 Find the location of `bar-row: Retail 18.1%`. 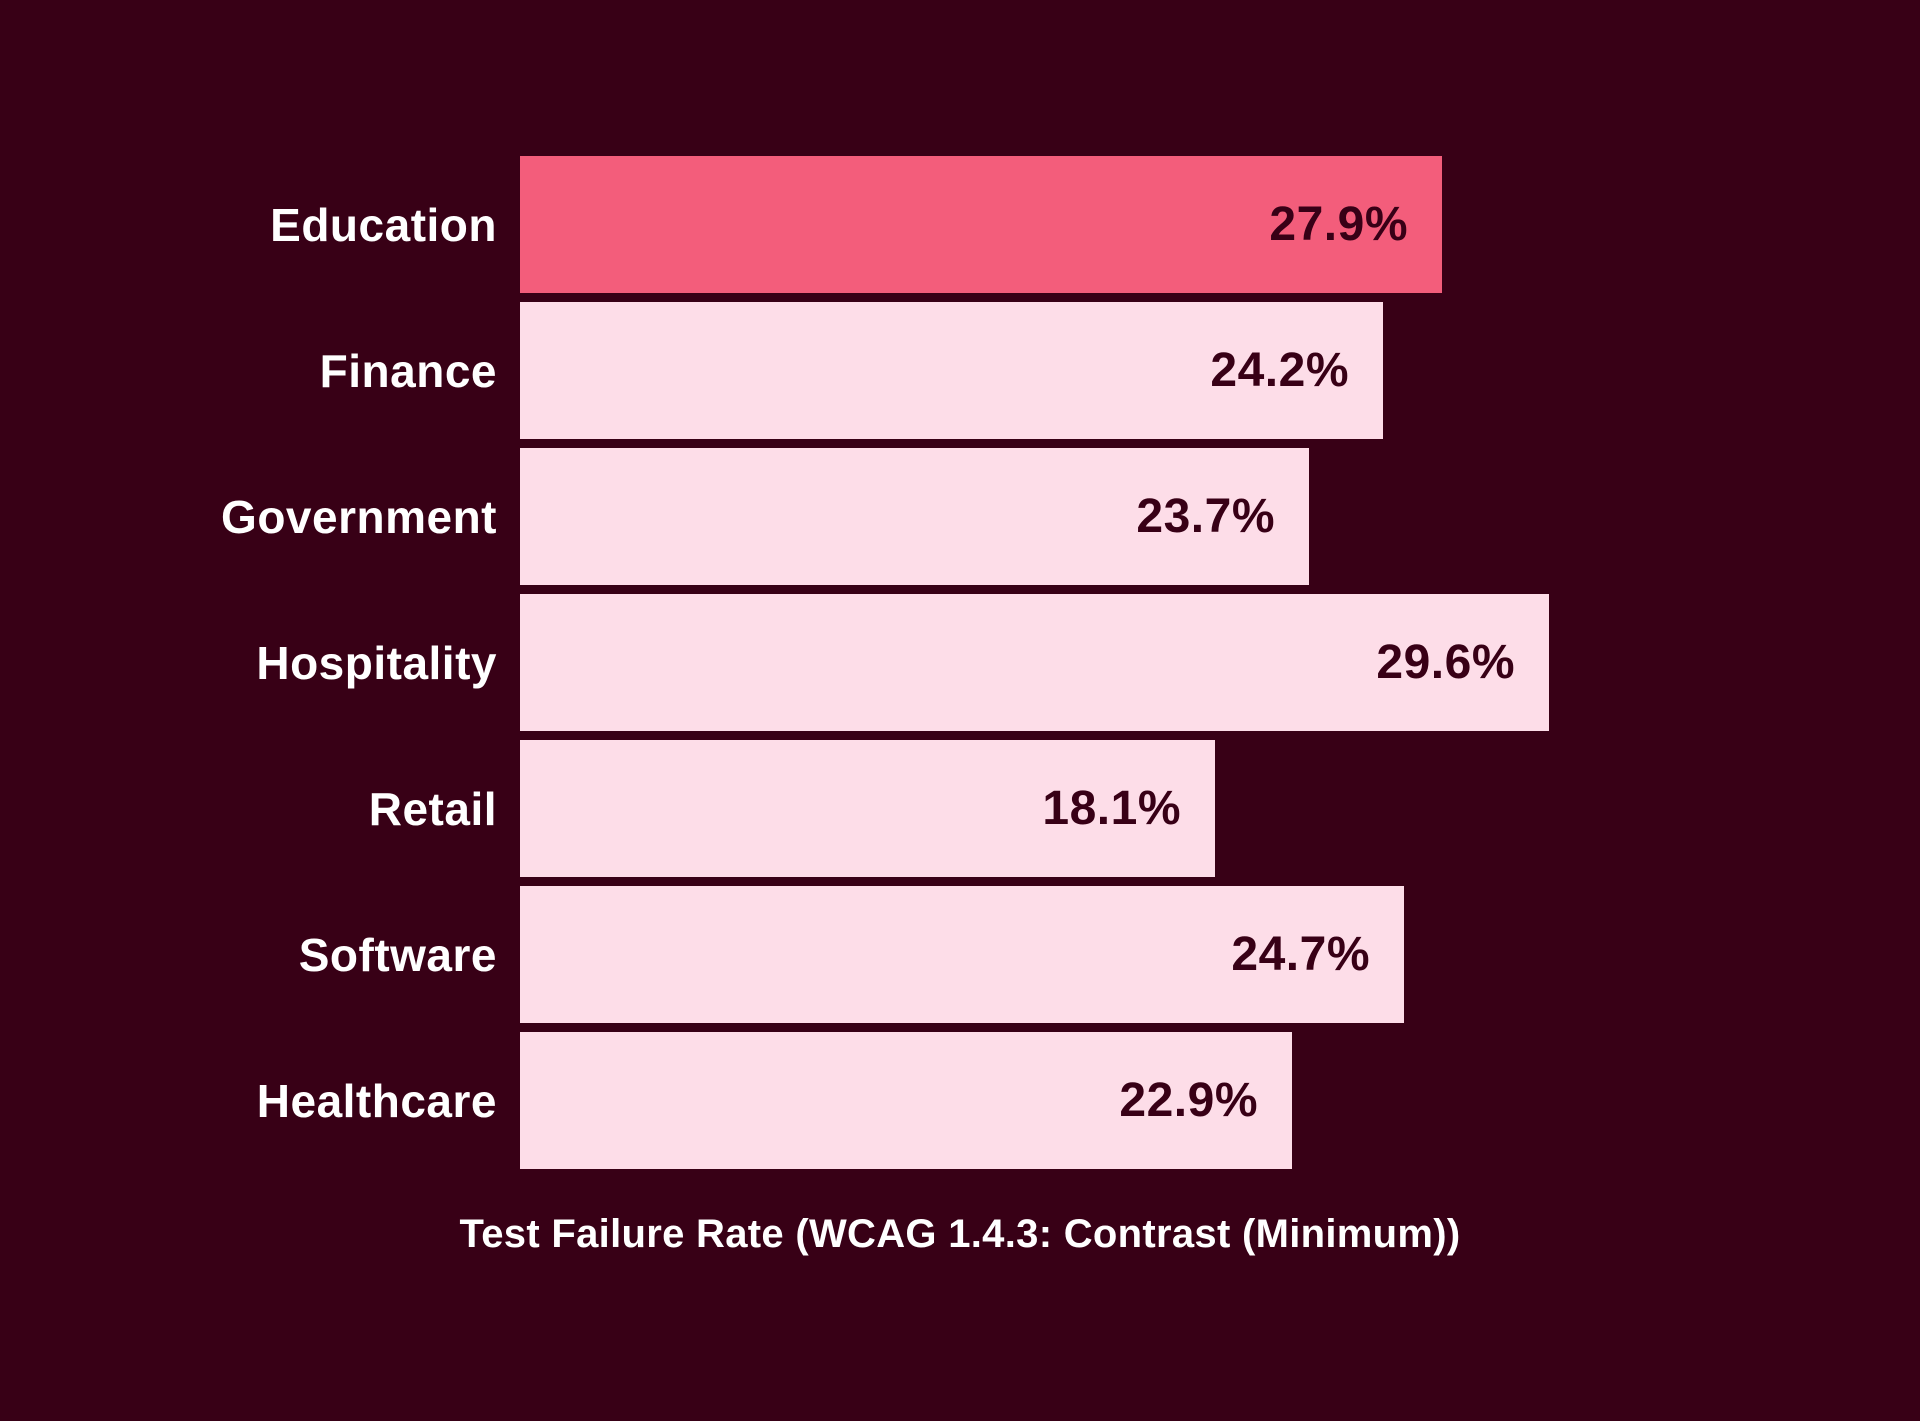

bar-row: Retail 18.1% is located at coordinates (960, 808).